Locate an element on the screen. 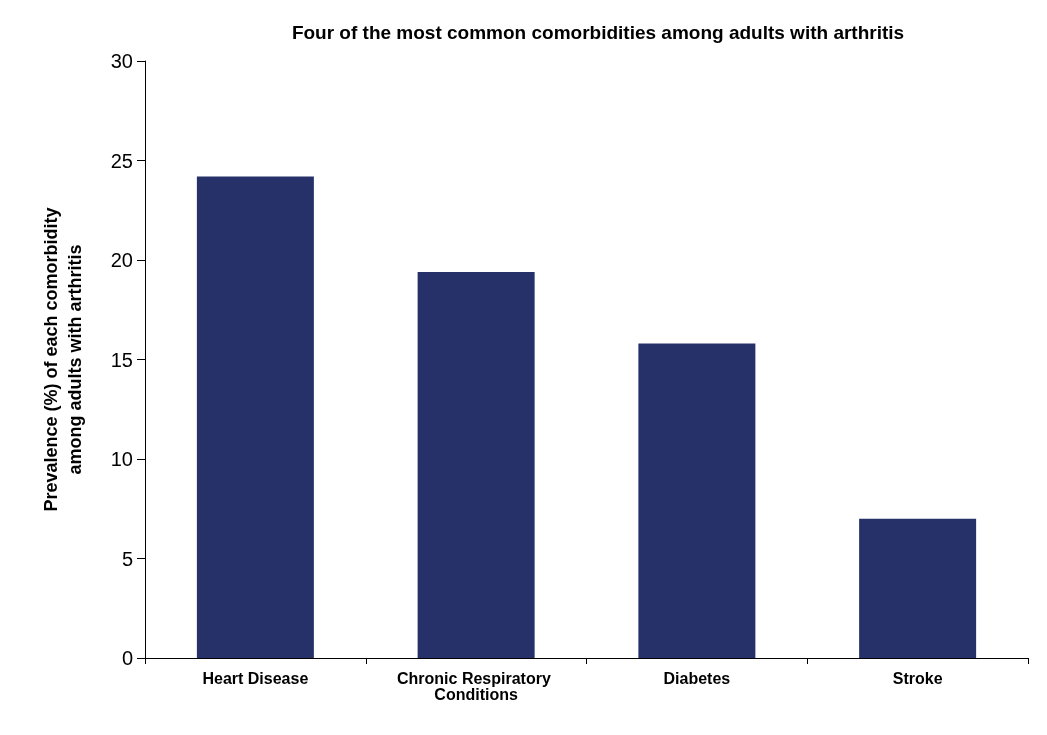 This screenshot has height=735, width=1047. x-tick-label: Stroke is located at coordinates (917, 678).